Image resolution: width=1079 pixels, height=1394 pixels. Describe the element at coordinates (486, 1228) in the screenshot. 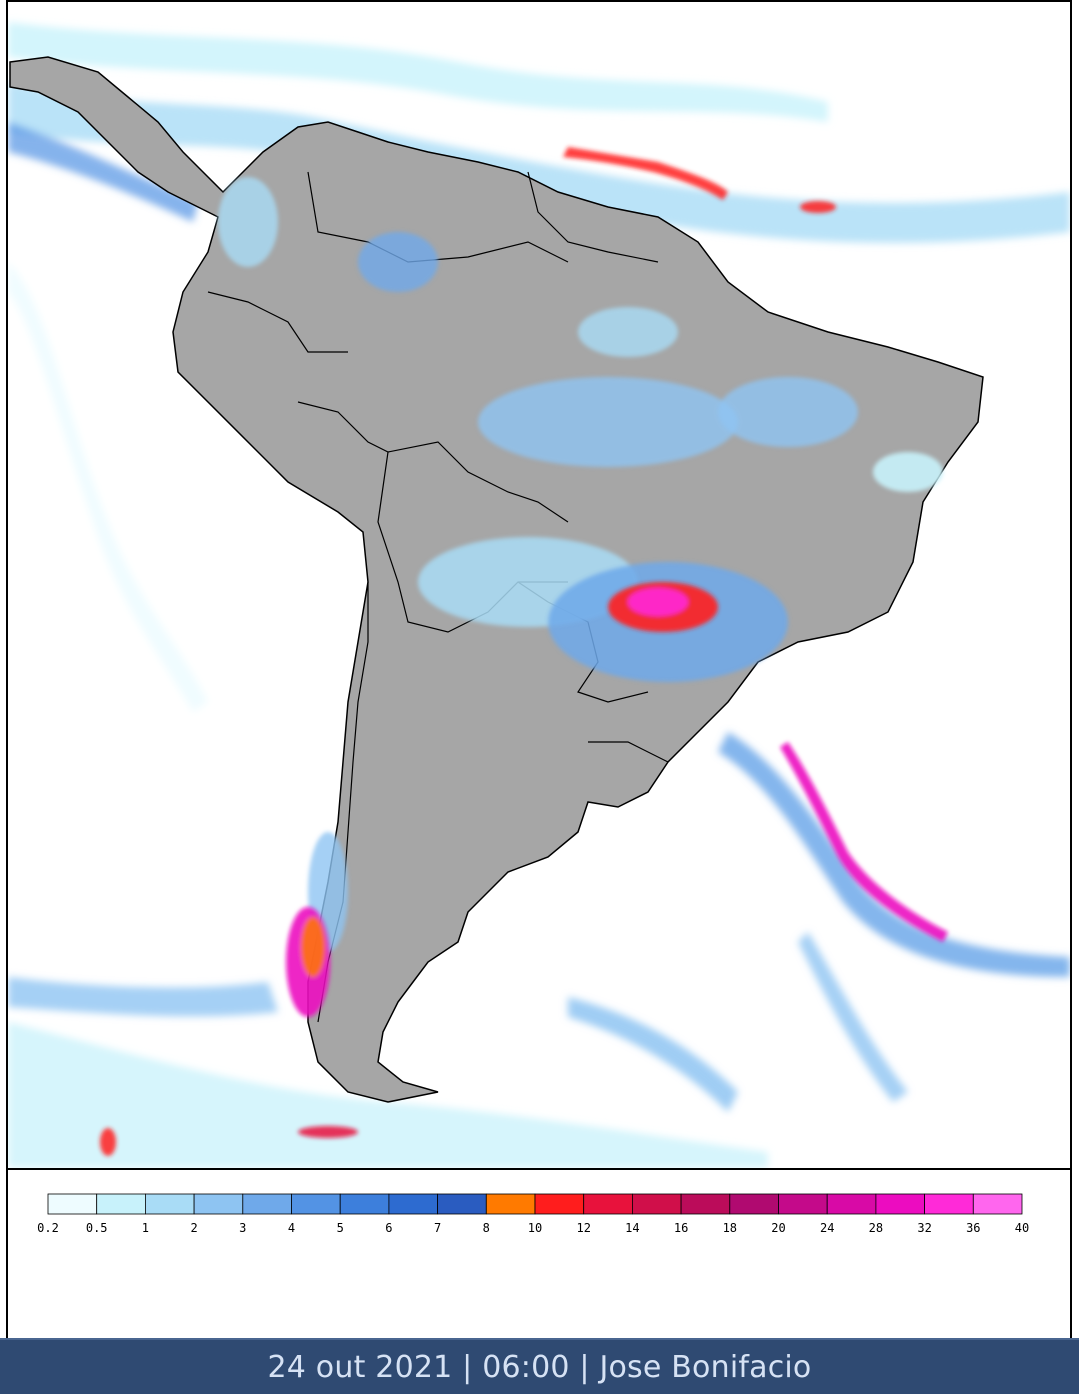

I see `legend-label: 8` at that location.